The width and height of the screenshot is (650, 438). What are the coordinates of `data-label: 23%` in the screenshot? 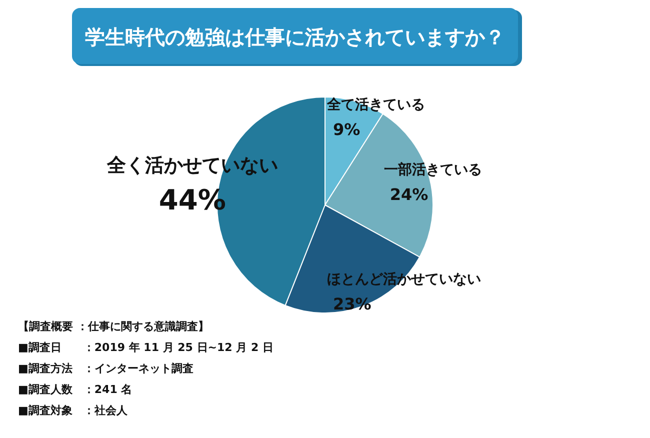 It's located at (352, 304).